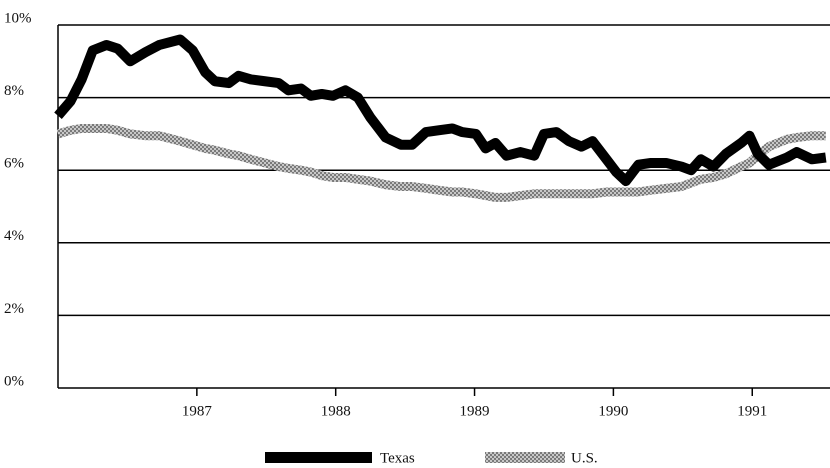 The image size is (830, 468). Describe the element at coordinates (397, 458) in the screenshot. I see `legend-label: Texas` at that location.